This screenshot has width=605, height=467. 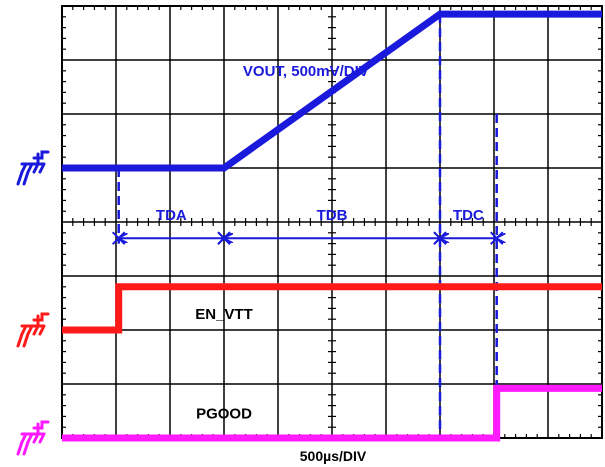 What do you see at coordinates (332, 215) in the screenshot?
I see `interval-label: TDB` at bounding box center [332, 215].